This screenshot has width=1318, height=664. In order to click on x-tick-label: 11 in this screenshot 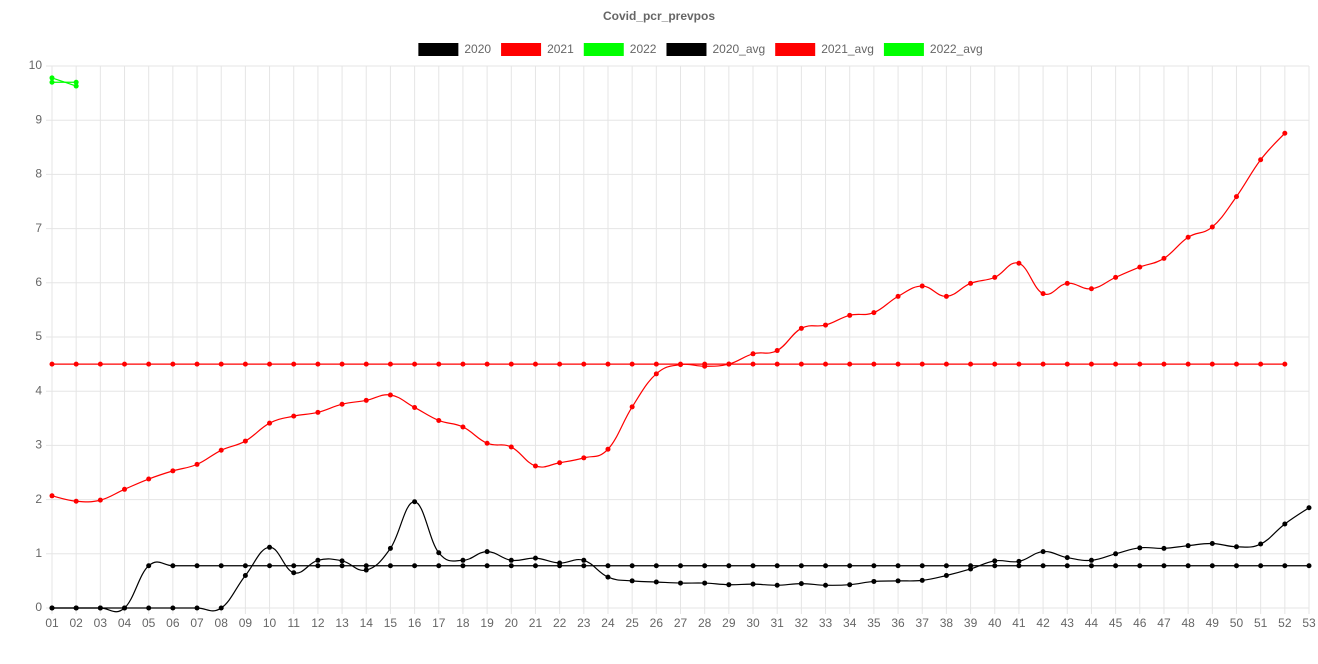, I will do `click(293, 623)`.